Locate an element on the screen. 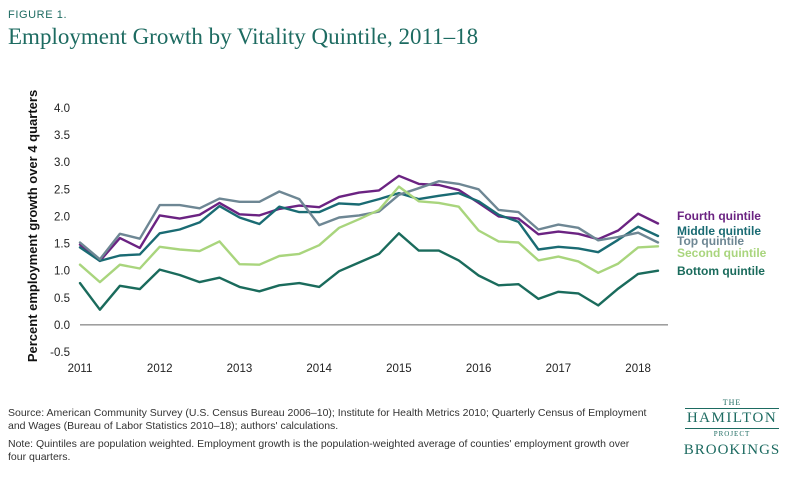  y-tick-label: 1.5 is located at coordinates (62, 245).